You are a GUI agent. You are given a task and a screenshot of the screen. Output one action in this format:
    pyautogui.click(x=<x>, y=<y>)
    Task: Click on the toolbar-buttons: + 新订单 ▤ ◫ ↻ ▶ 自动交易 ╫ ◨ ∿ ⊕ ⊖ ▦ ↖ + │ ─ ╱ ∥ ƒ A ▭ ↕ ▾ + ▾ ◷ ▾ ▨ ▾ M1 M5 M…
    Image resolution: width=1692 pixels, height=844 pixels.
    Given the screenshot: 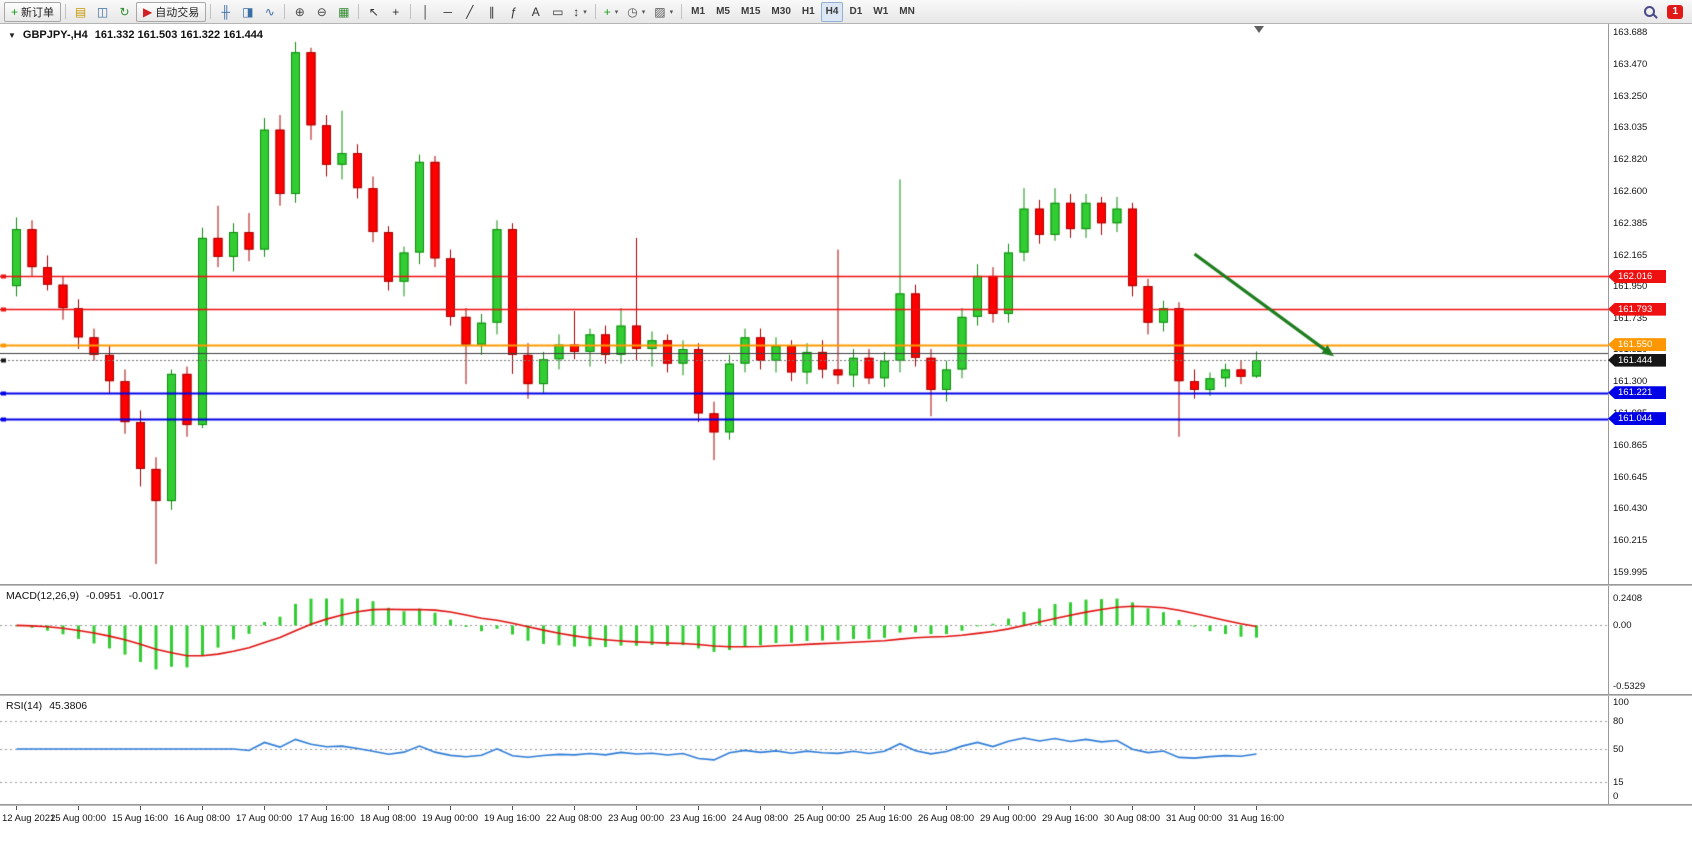 What is the action you would take?
    pyautogui.click(x=460, y=12)
    